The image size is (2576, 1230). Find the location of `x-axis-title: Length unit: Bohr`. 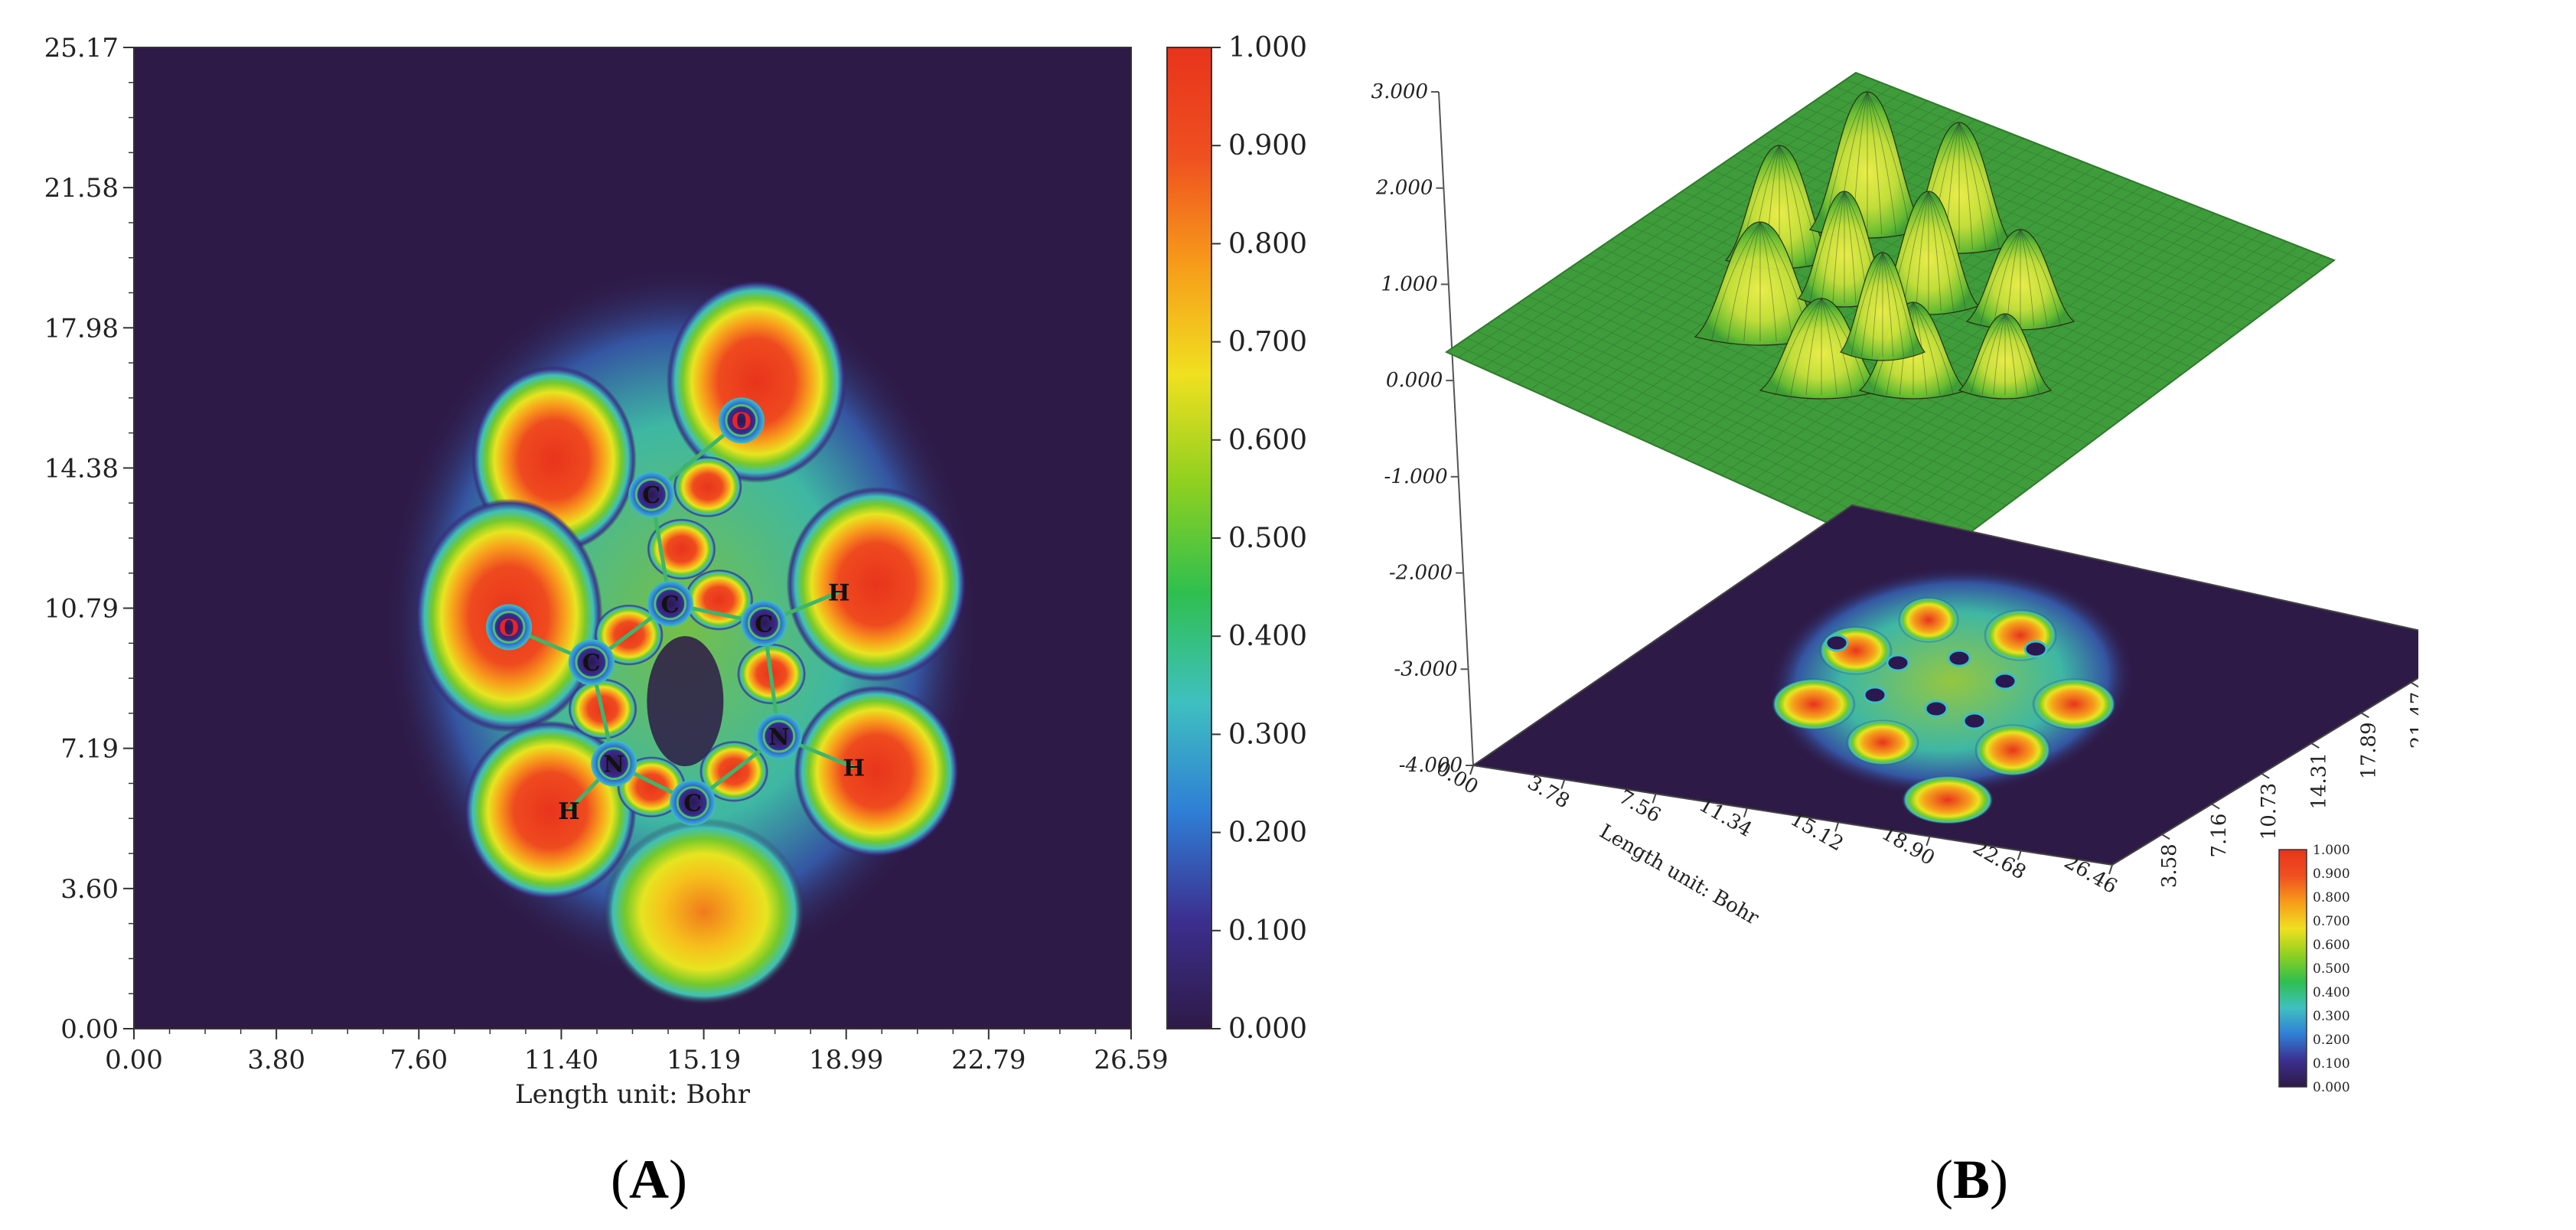

x-axis-title: Length unit: Bohr is located at coordinates (633, 1094).